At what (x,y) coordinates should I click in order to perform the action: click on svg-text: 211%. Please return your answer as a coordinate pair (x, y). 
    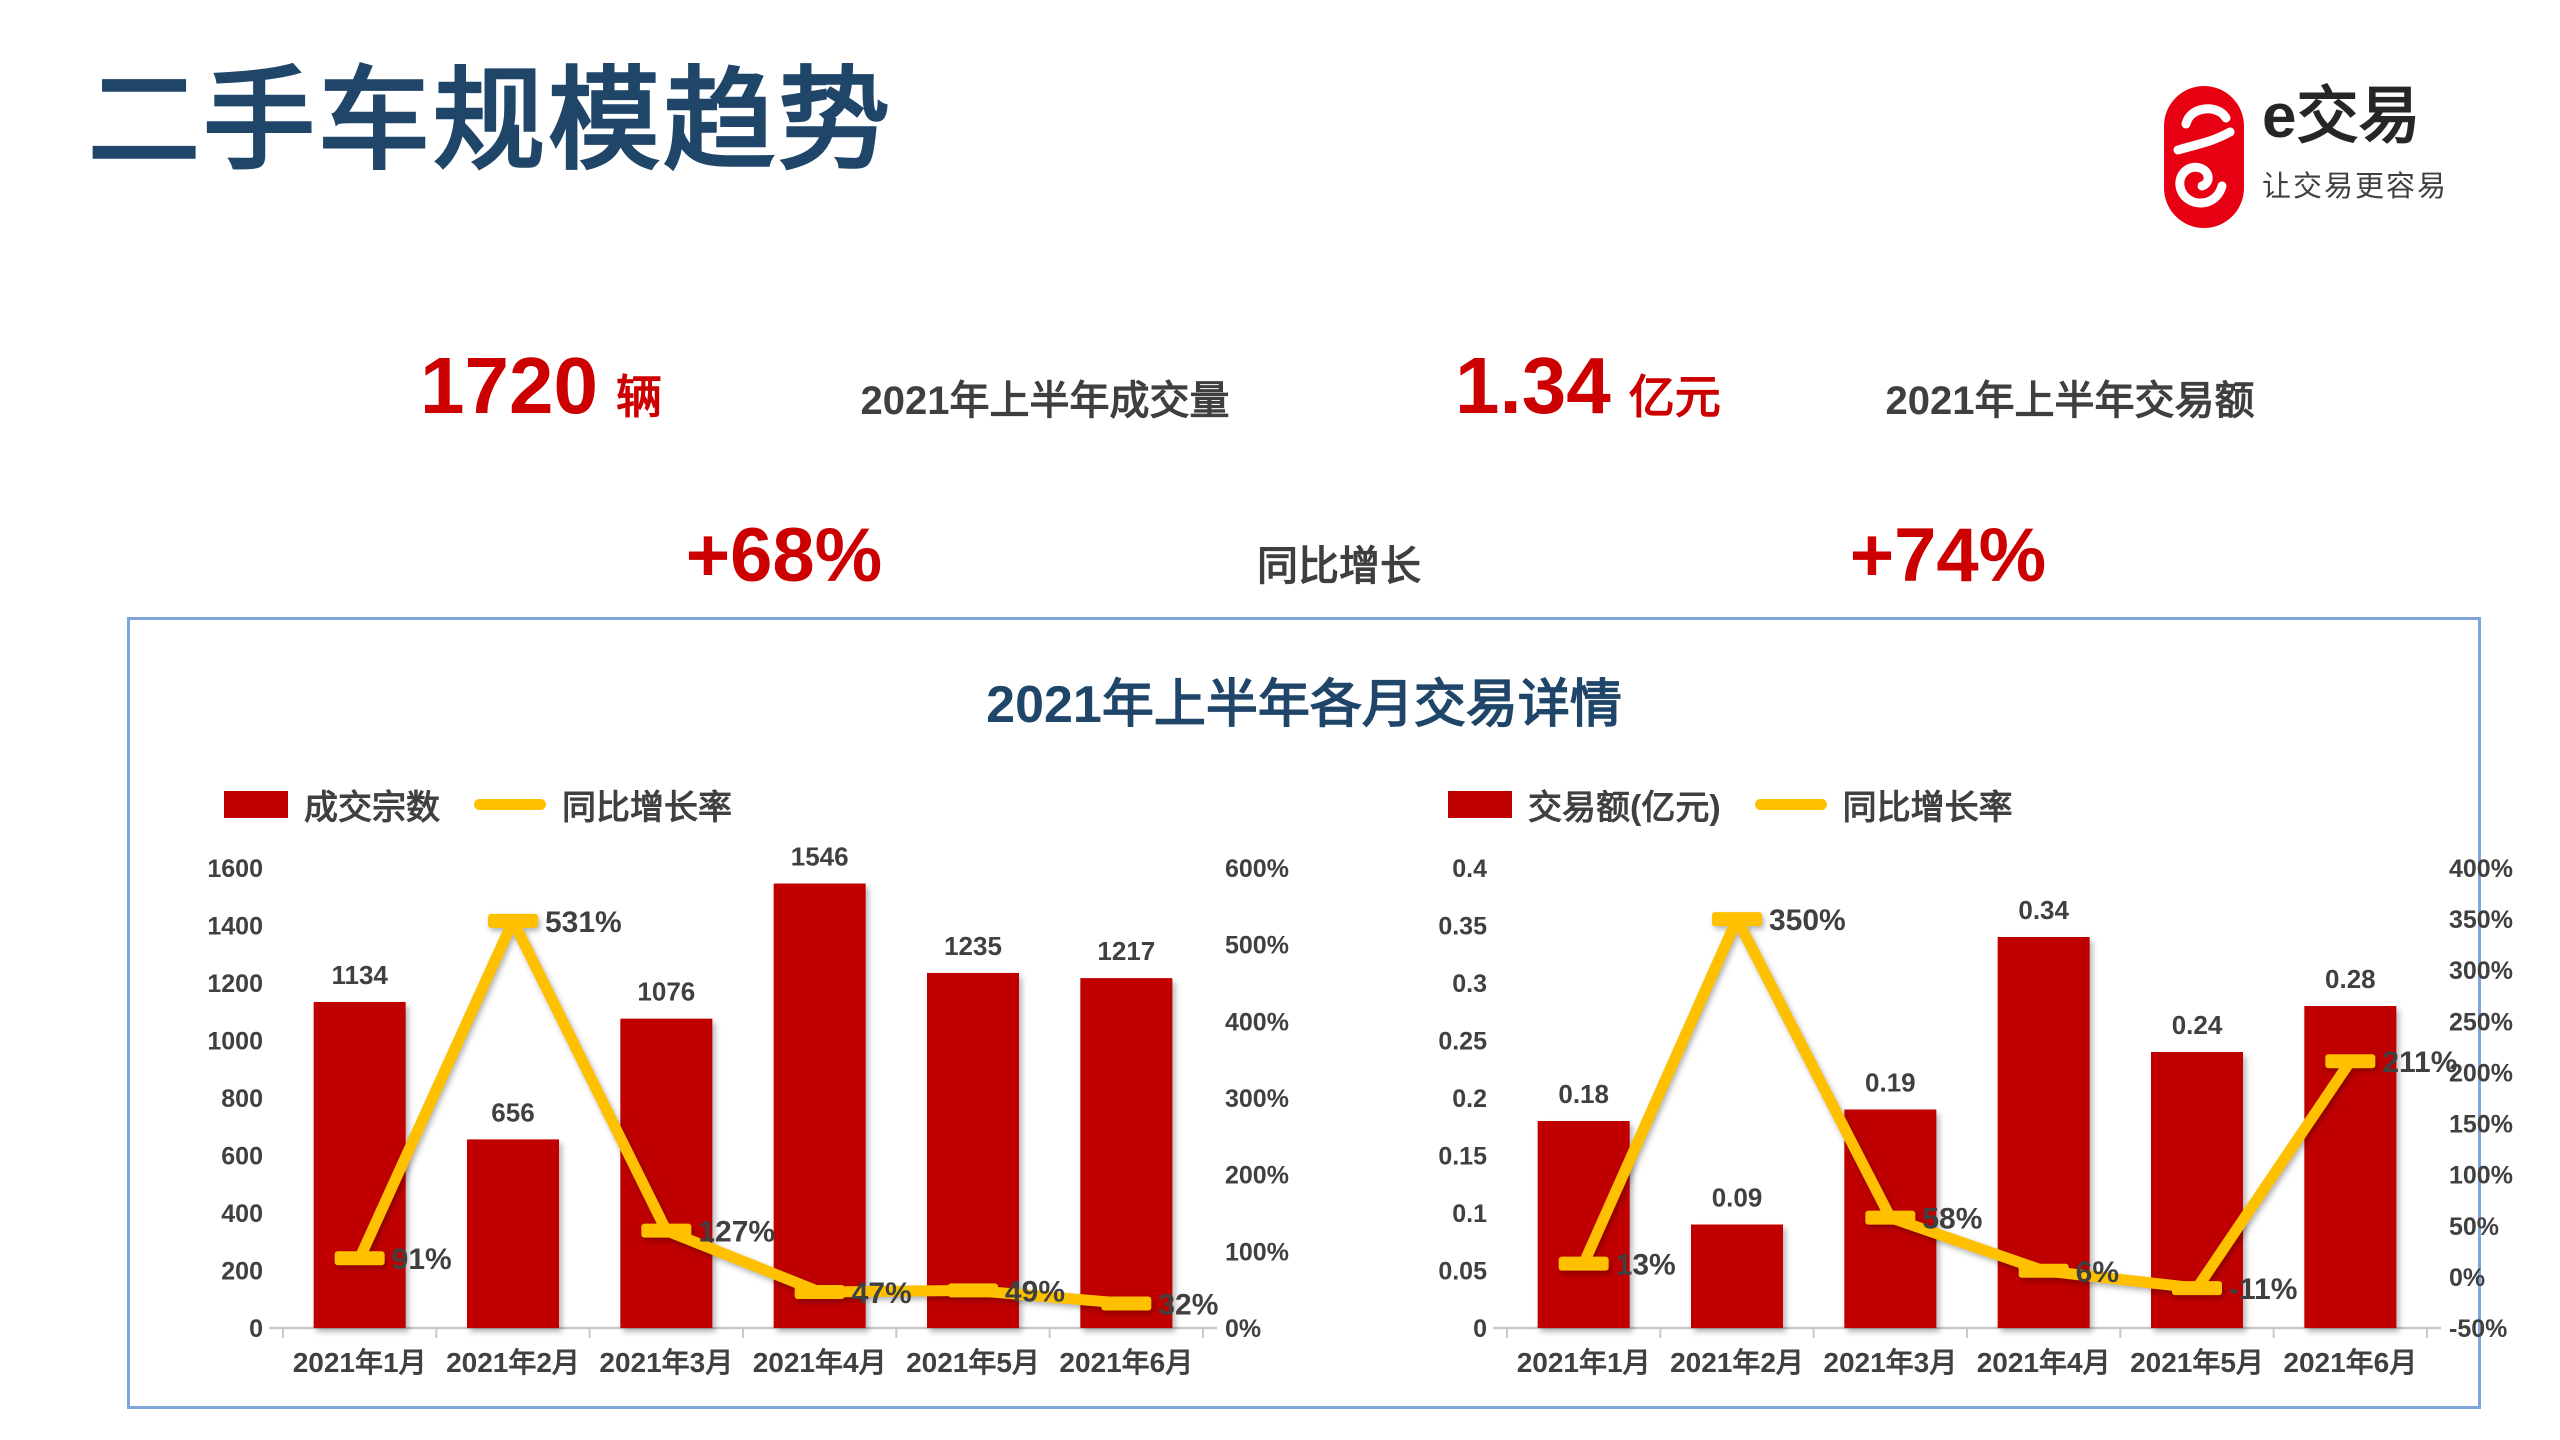
    Looking at the image, I should click on (2419, 1062).